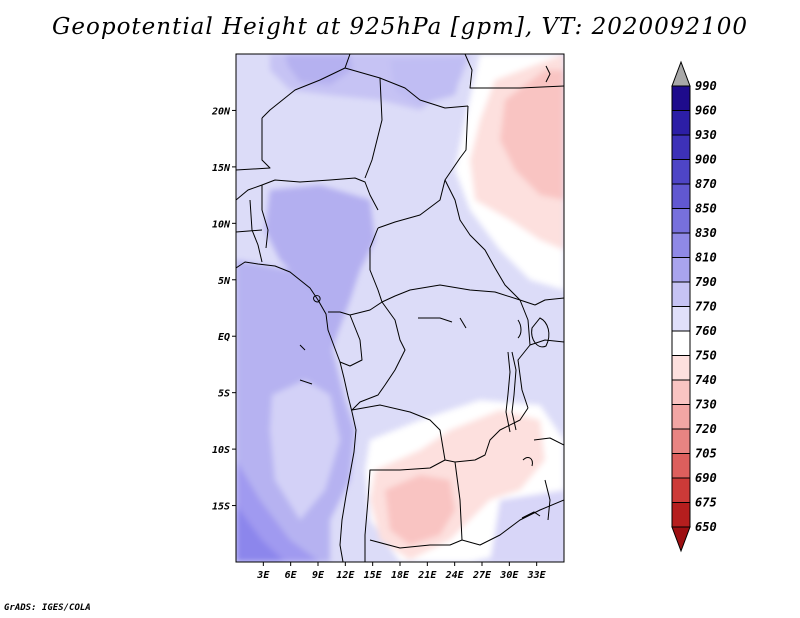 This screenshot has height=618, width=800. I want to click on lon-tick-label: 15E, so click(373, 575).